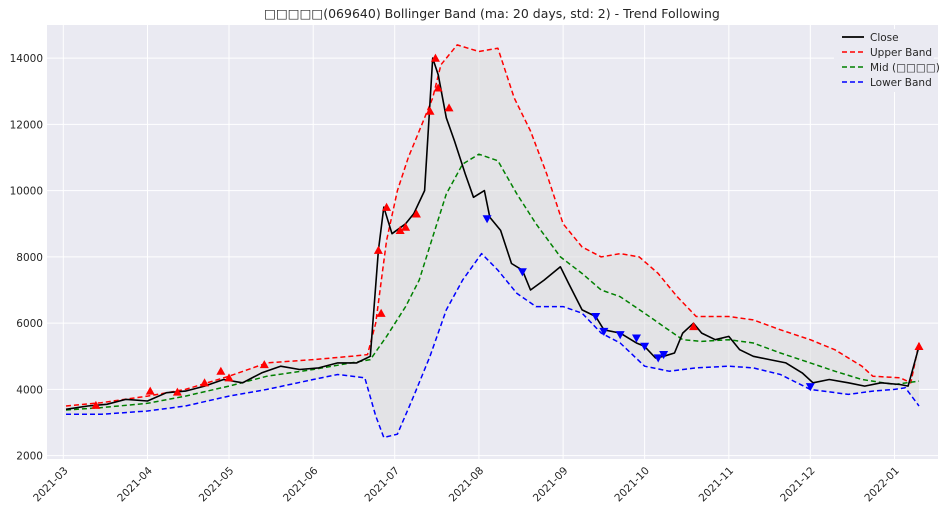 This screenshot has height=508, width=945. Describe the element at coordinates (29, 324) in the screenshot. I see `y-tick-label: 6000` at that location.